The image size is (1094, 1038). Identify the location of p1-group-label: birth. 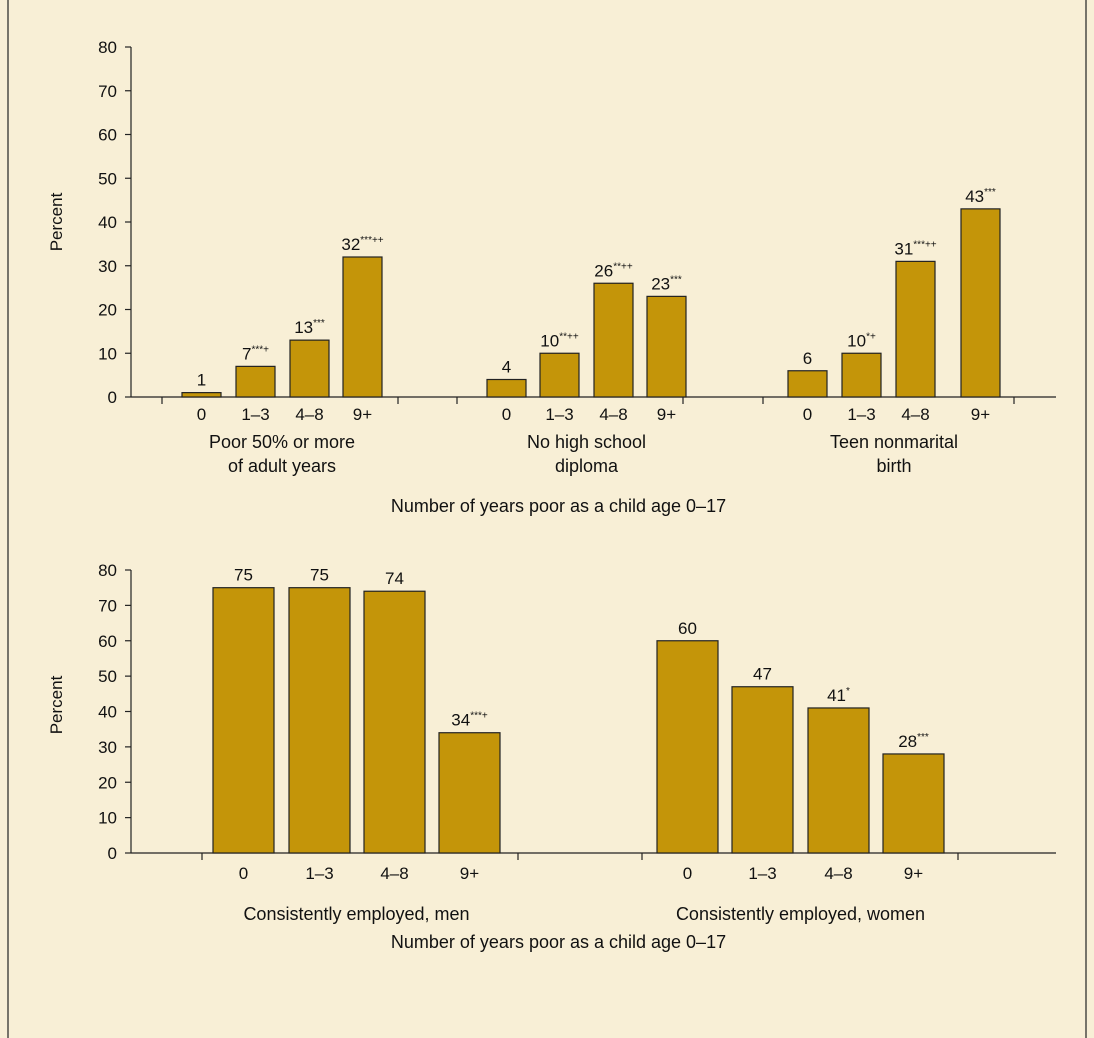
(893, 466).